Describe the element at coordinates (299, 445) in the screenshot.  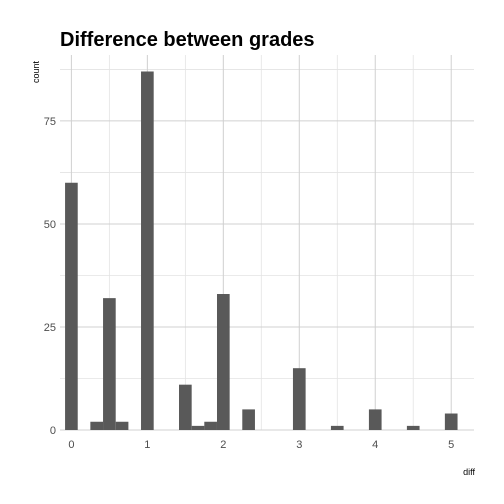
I see `x-tick-label: 3` at that location.